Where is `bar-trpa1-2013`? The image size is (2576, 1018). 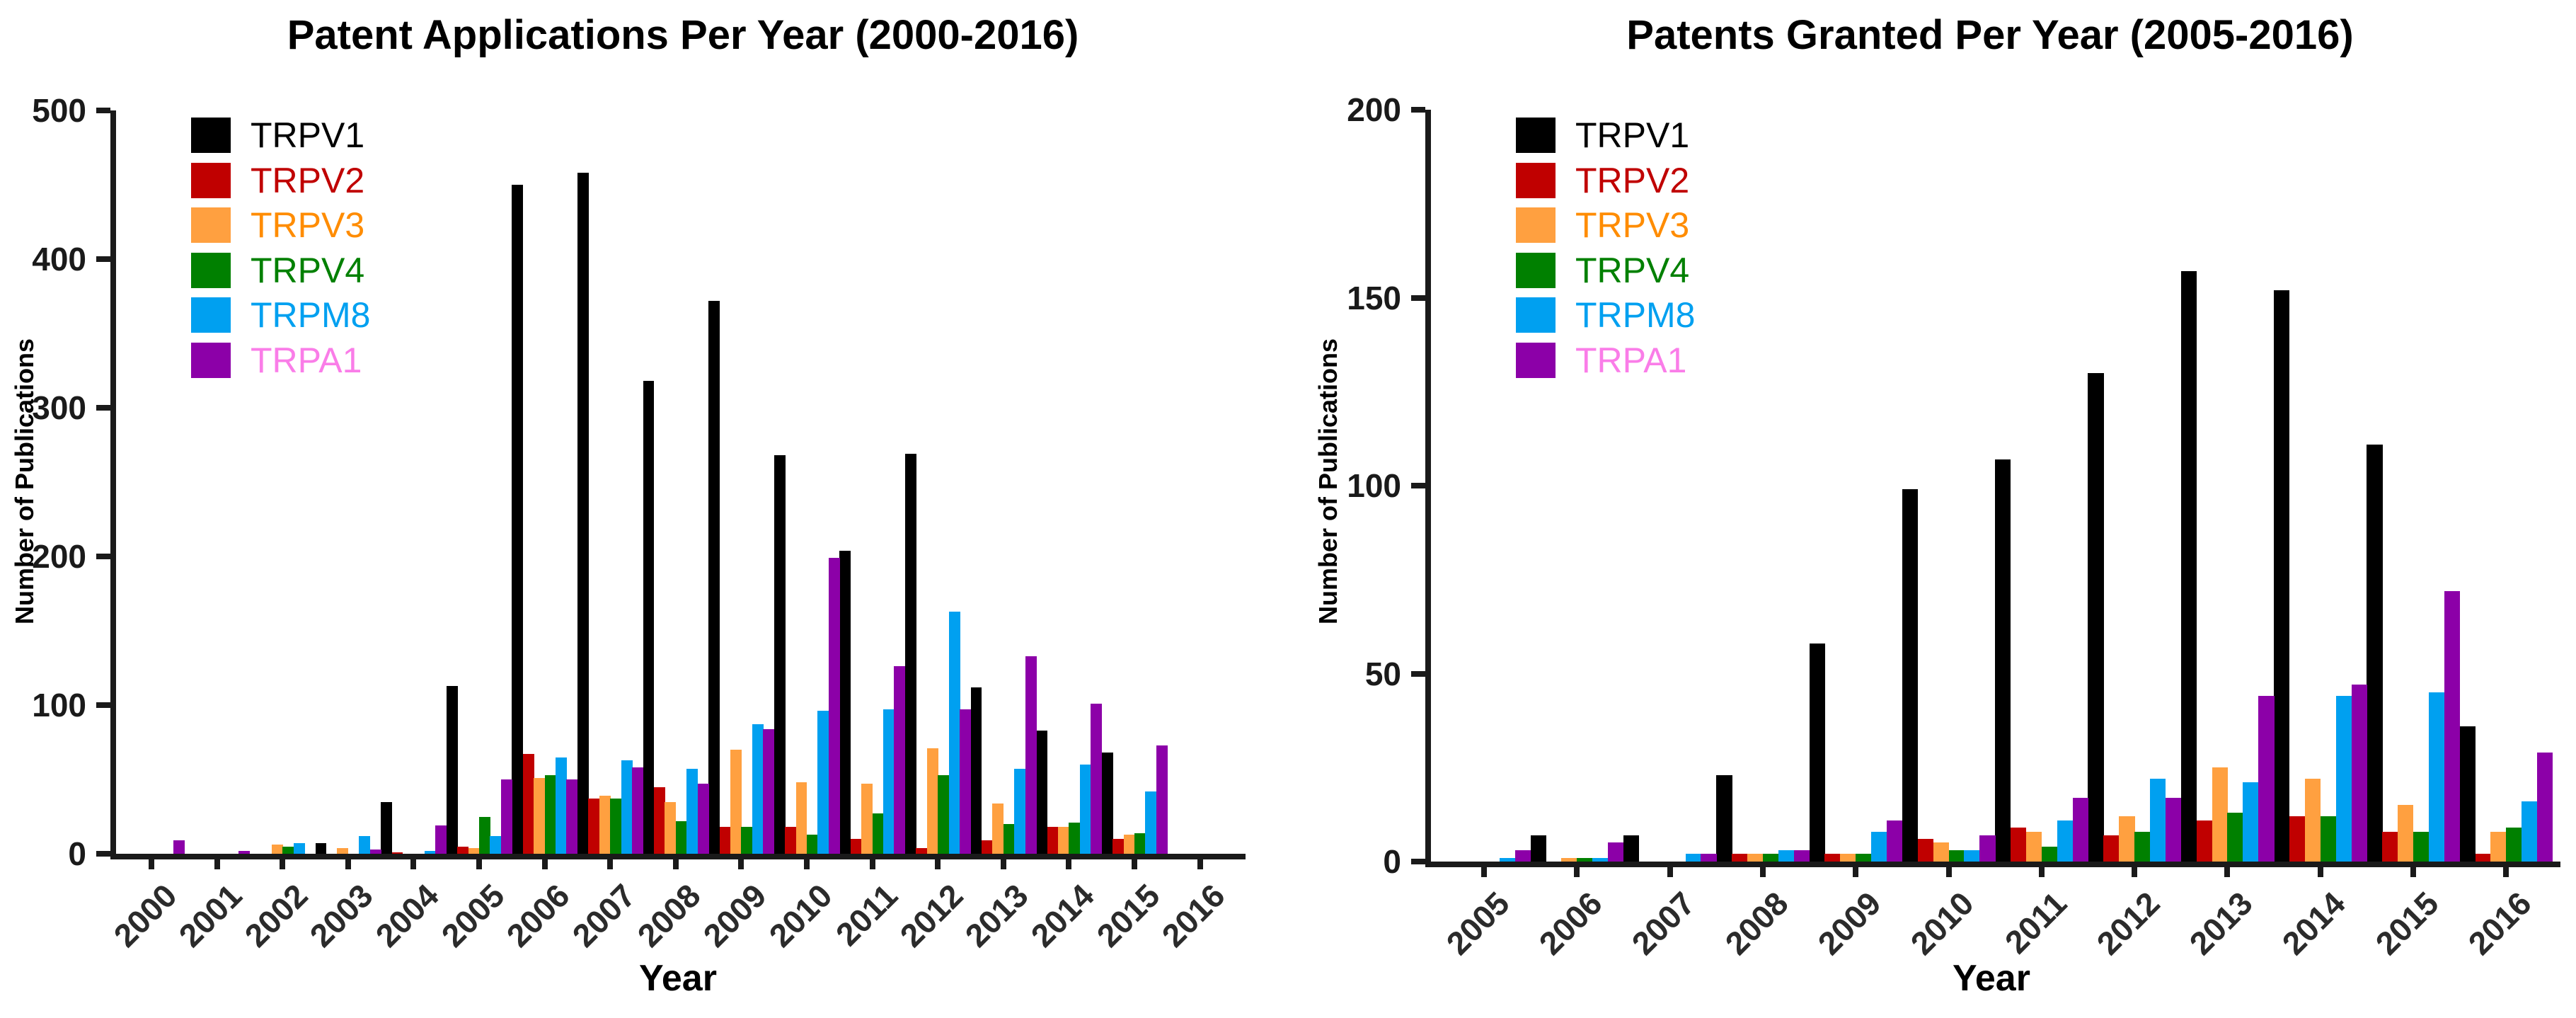
bar-trpa1-2013 is located at coordinates (1031, 755).